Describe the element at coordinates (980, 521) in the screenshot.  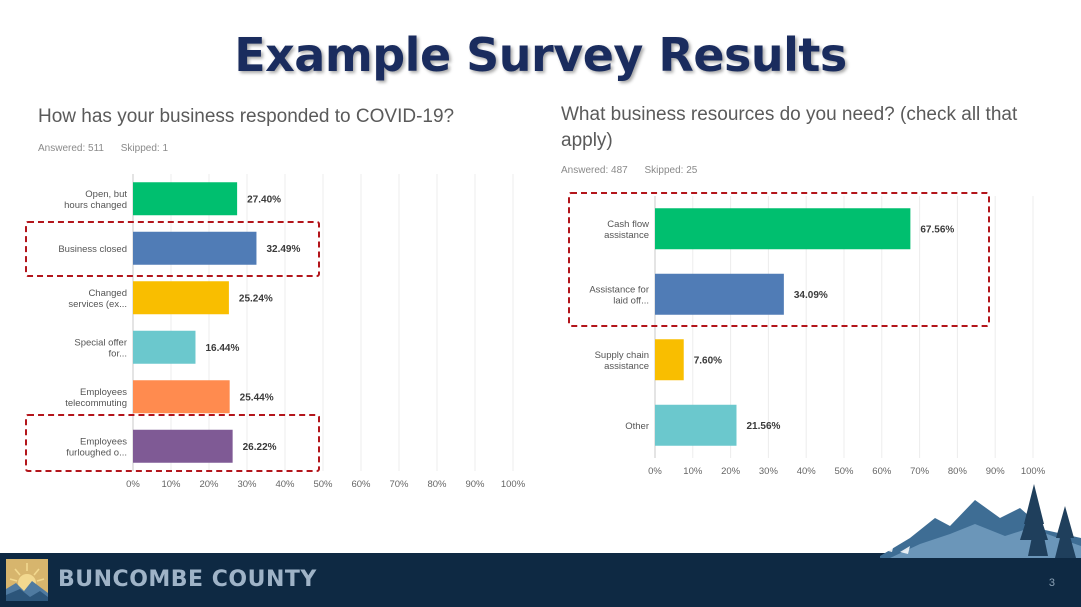
I see `mountains-icon` at that location.